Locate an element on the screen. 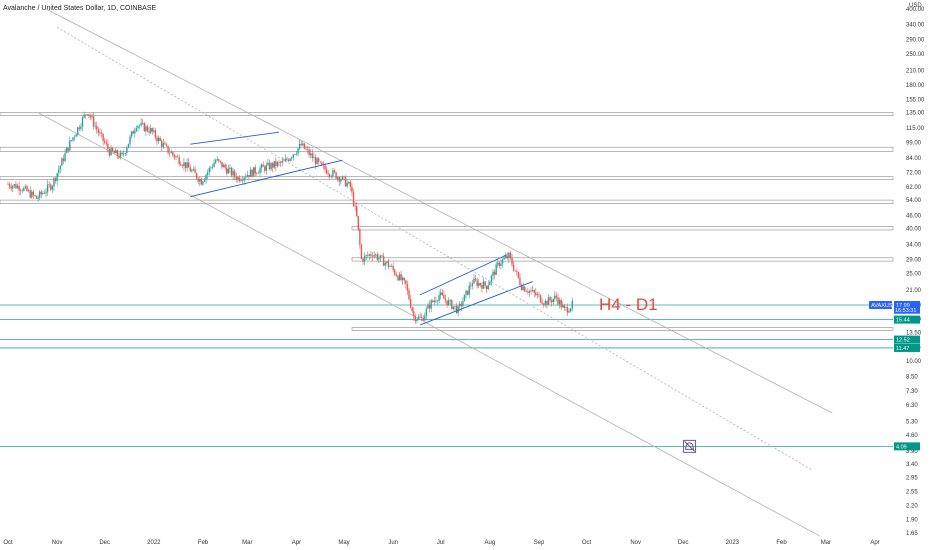 The height and width of the screenshot is (550, 932). y-tick-label: 340.00 is located at coordinates (915, 26).